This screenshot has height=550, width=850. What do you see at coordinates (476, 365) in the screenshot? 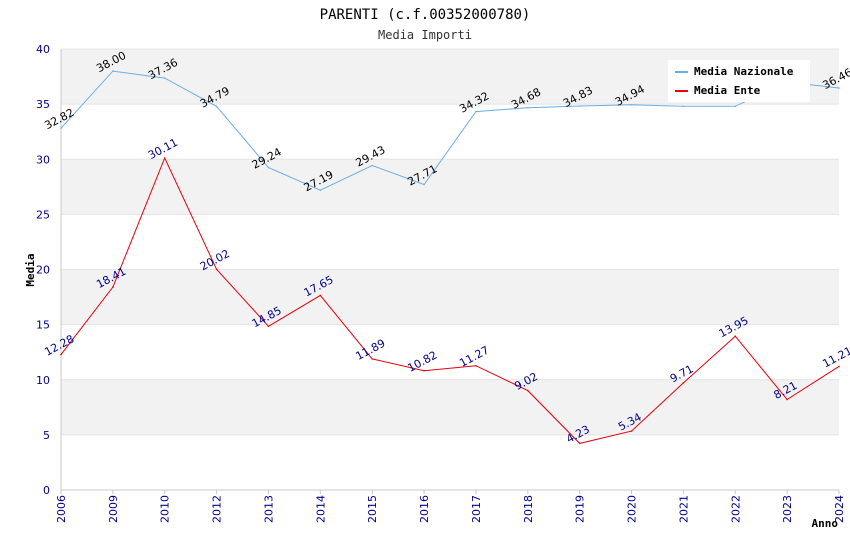
I see `data-point-media-ente-2017` at bounding box center [476, 365].